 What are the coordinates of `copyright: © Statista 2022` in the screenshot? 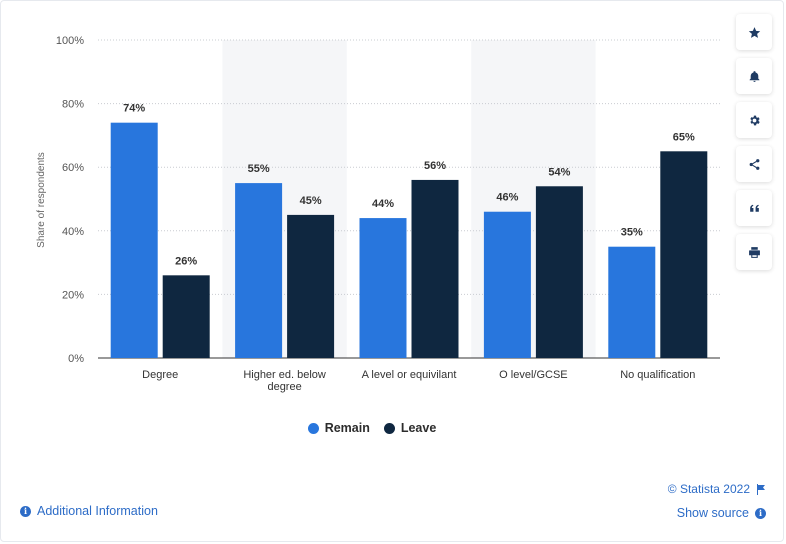 It's located at (717, 489).